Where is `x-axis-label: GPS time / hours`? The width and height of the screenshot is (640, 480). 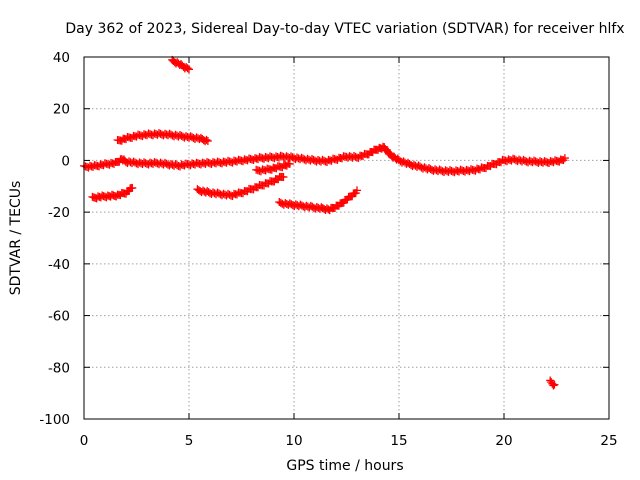
x-axis-label: GPS time / hours is located at coordinates (344, 466).